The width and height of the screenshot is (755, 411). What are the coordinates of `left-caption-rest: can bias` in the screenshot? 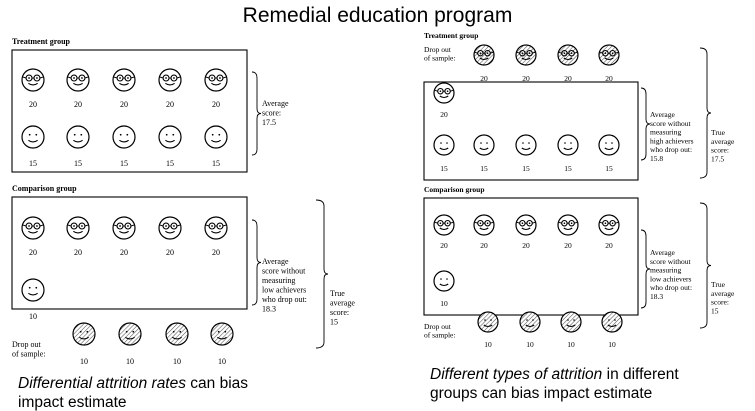 It's located at (217, 383).